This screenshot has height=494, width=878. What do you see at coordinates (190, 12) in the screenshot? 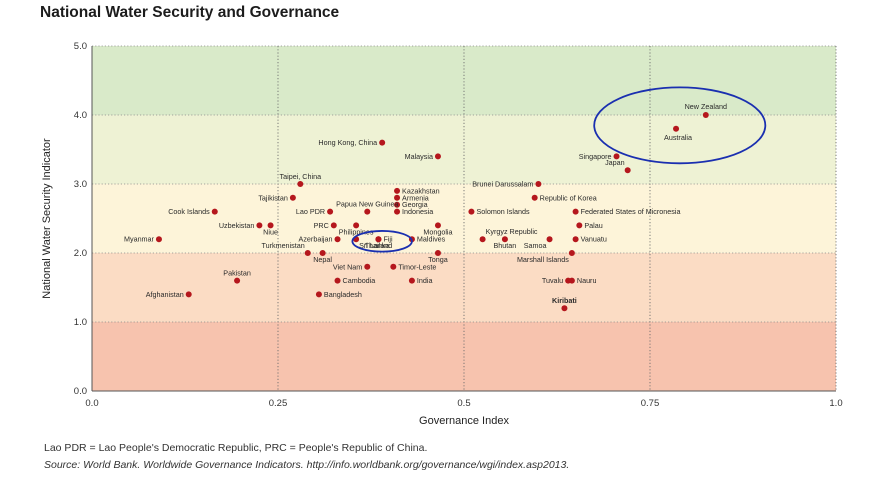
I see `chart-title: National Water Security and Governance` at bounding box center [190, 12].